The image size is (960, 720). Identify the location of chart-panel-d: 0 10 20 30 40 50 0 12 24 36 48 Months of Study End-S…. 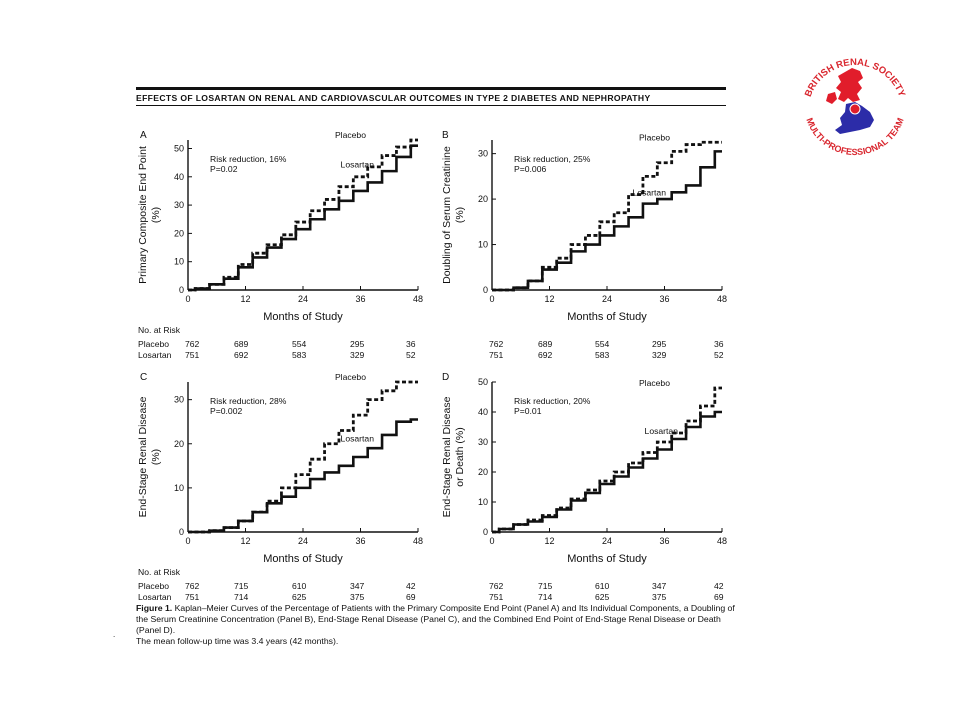
(584, 471).